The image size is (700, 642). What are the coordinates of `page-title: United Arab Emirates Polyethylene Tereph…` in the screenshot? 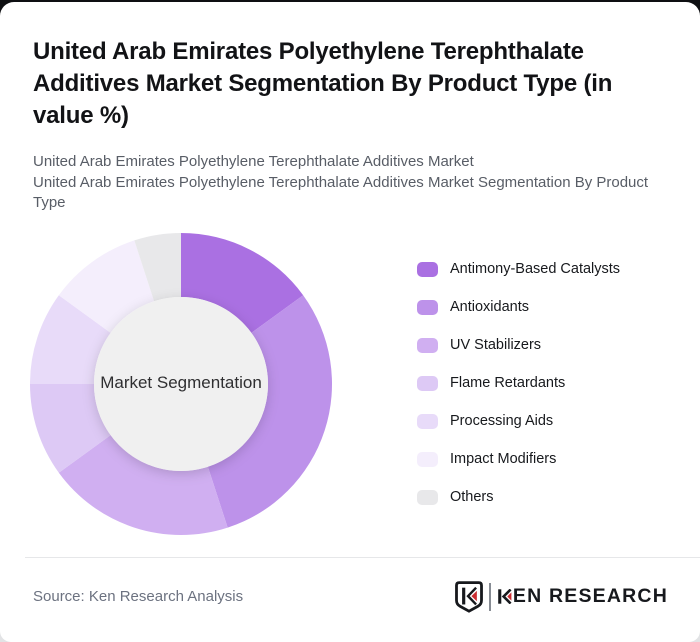 It's located at (323, 83).